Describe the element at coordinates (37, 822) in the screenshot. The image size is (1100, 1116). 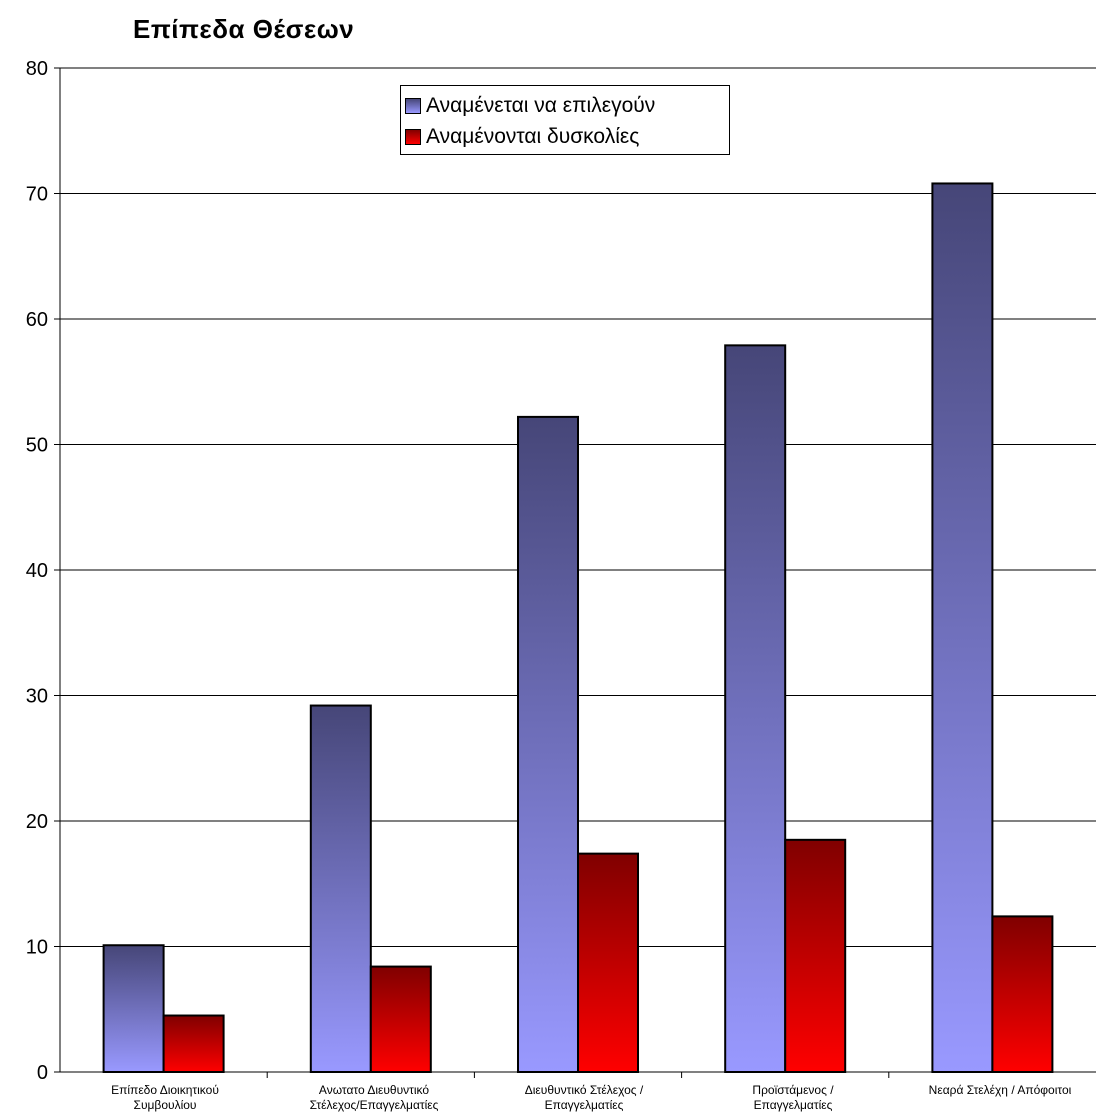
I see `y-tick-label-20: 20` at that location.